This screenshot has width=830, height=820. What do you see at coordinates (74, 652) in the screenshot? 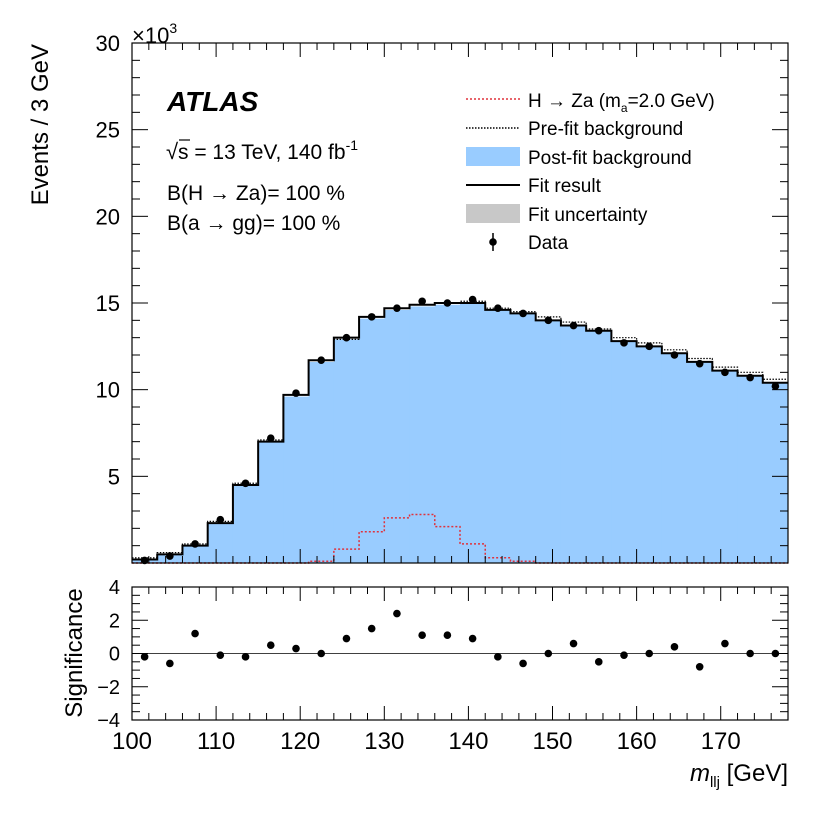
I see `ratio-y-axis-title: Significance` at bounding box center [74, 652].